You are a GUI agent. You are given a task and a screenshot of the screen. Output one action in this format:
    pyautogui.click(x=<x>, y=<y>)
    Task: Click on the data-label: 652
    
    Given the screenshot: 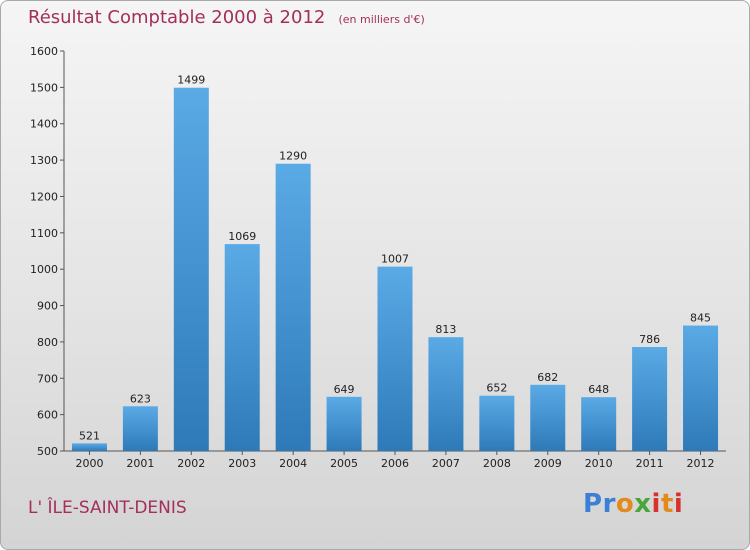 What is the action you would take?
    pyautogui.click(x=496, y=388)
    